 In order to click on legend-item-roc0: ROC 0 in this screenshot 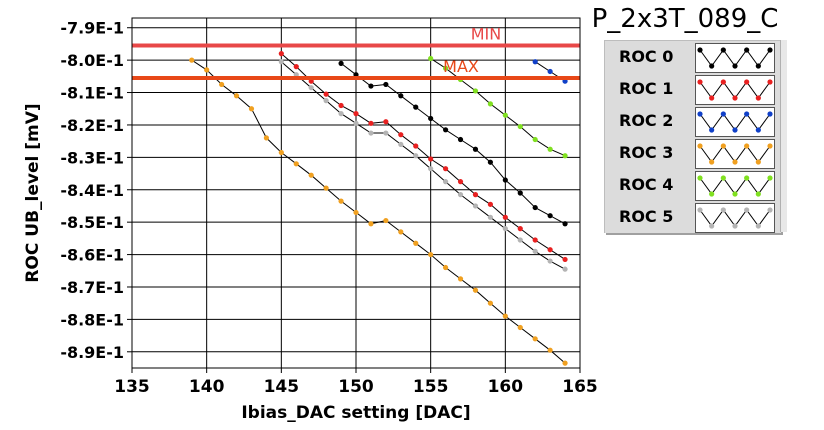, I will do `click(694, 58)`.